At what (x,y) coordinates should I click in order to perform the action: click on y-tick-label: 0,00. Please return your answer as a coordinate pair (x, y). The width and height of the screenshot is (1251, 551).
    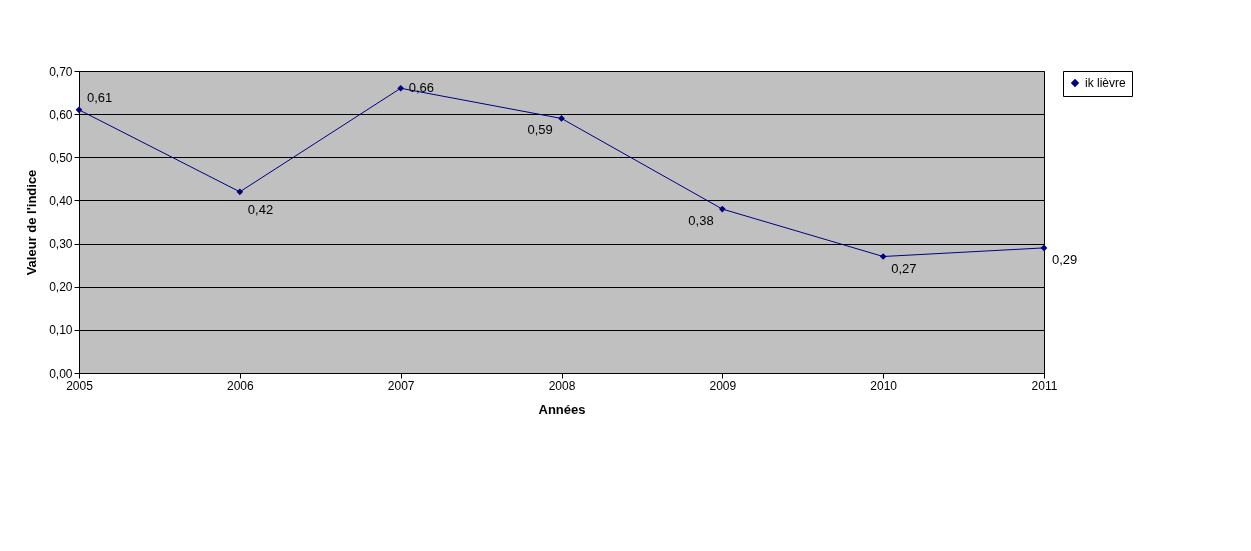
    Looking at the image, I should click on (61, 373).